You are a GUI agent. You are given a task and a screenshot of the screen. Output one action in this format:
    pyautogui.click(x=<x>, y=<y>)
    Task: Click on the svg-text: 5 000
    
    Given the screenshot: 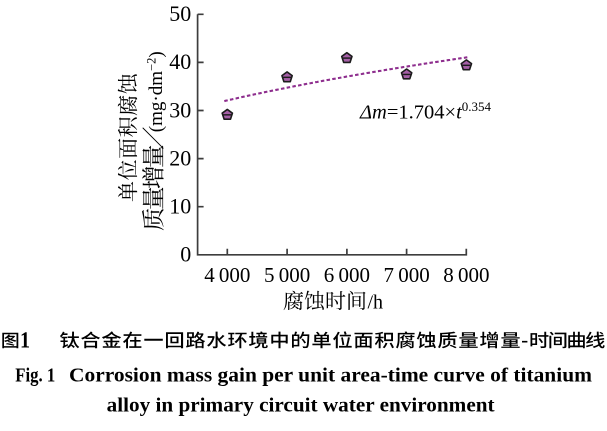 What is the action you would take?
    pyautogui.click(x=287, y=275)
    